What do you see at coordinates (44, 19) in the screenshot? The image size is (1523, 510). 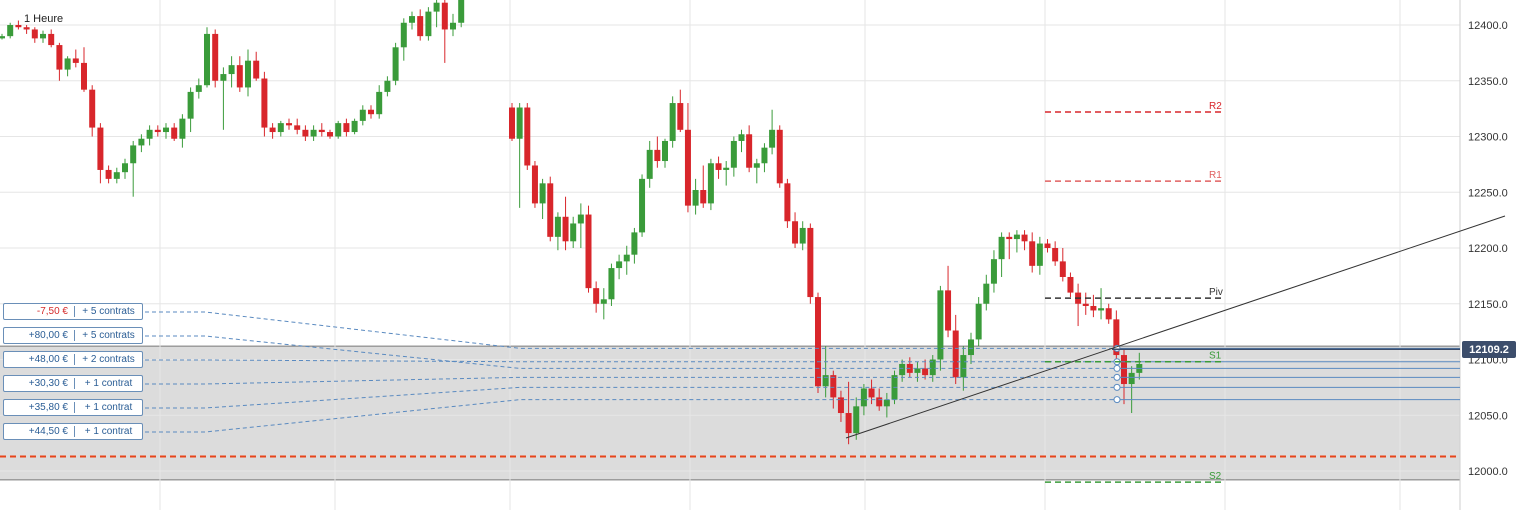 I see `timeframe-label: 1 Heure` at bounding box center [44, 19].